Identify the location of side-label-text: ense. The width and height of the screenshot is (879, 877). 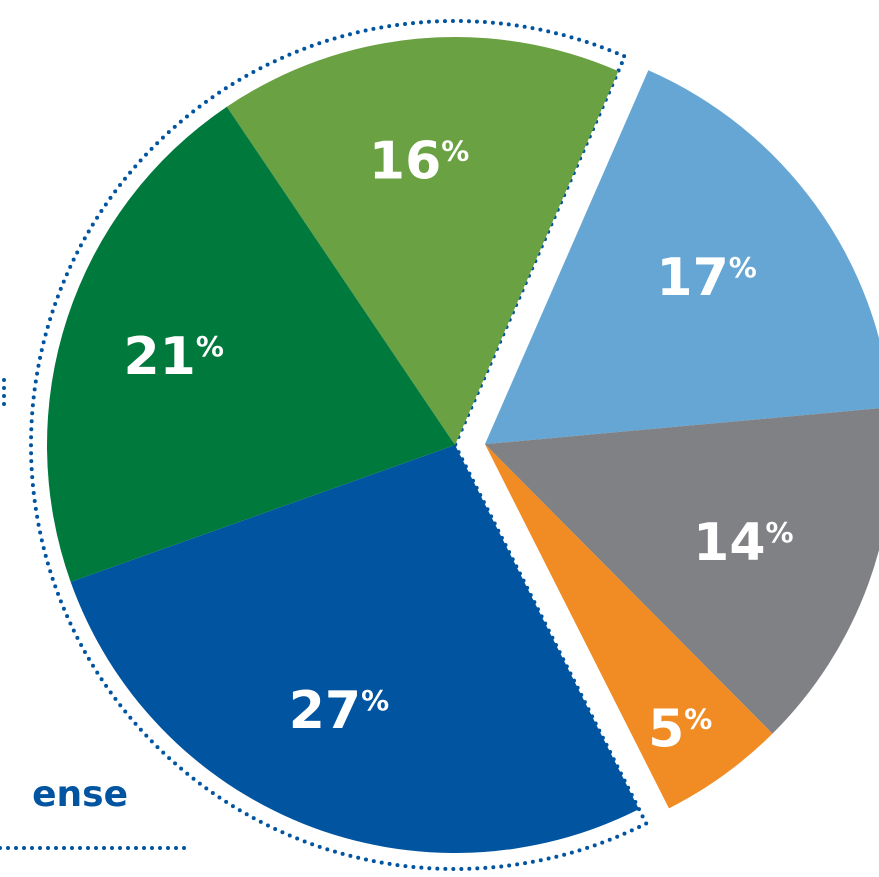
(80, 794).